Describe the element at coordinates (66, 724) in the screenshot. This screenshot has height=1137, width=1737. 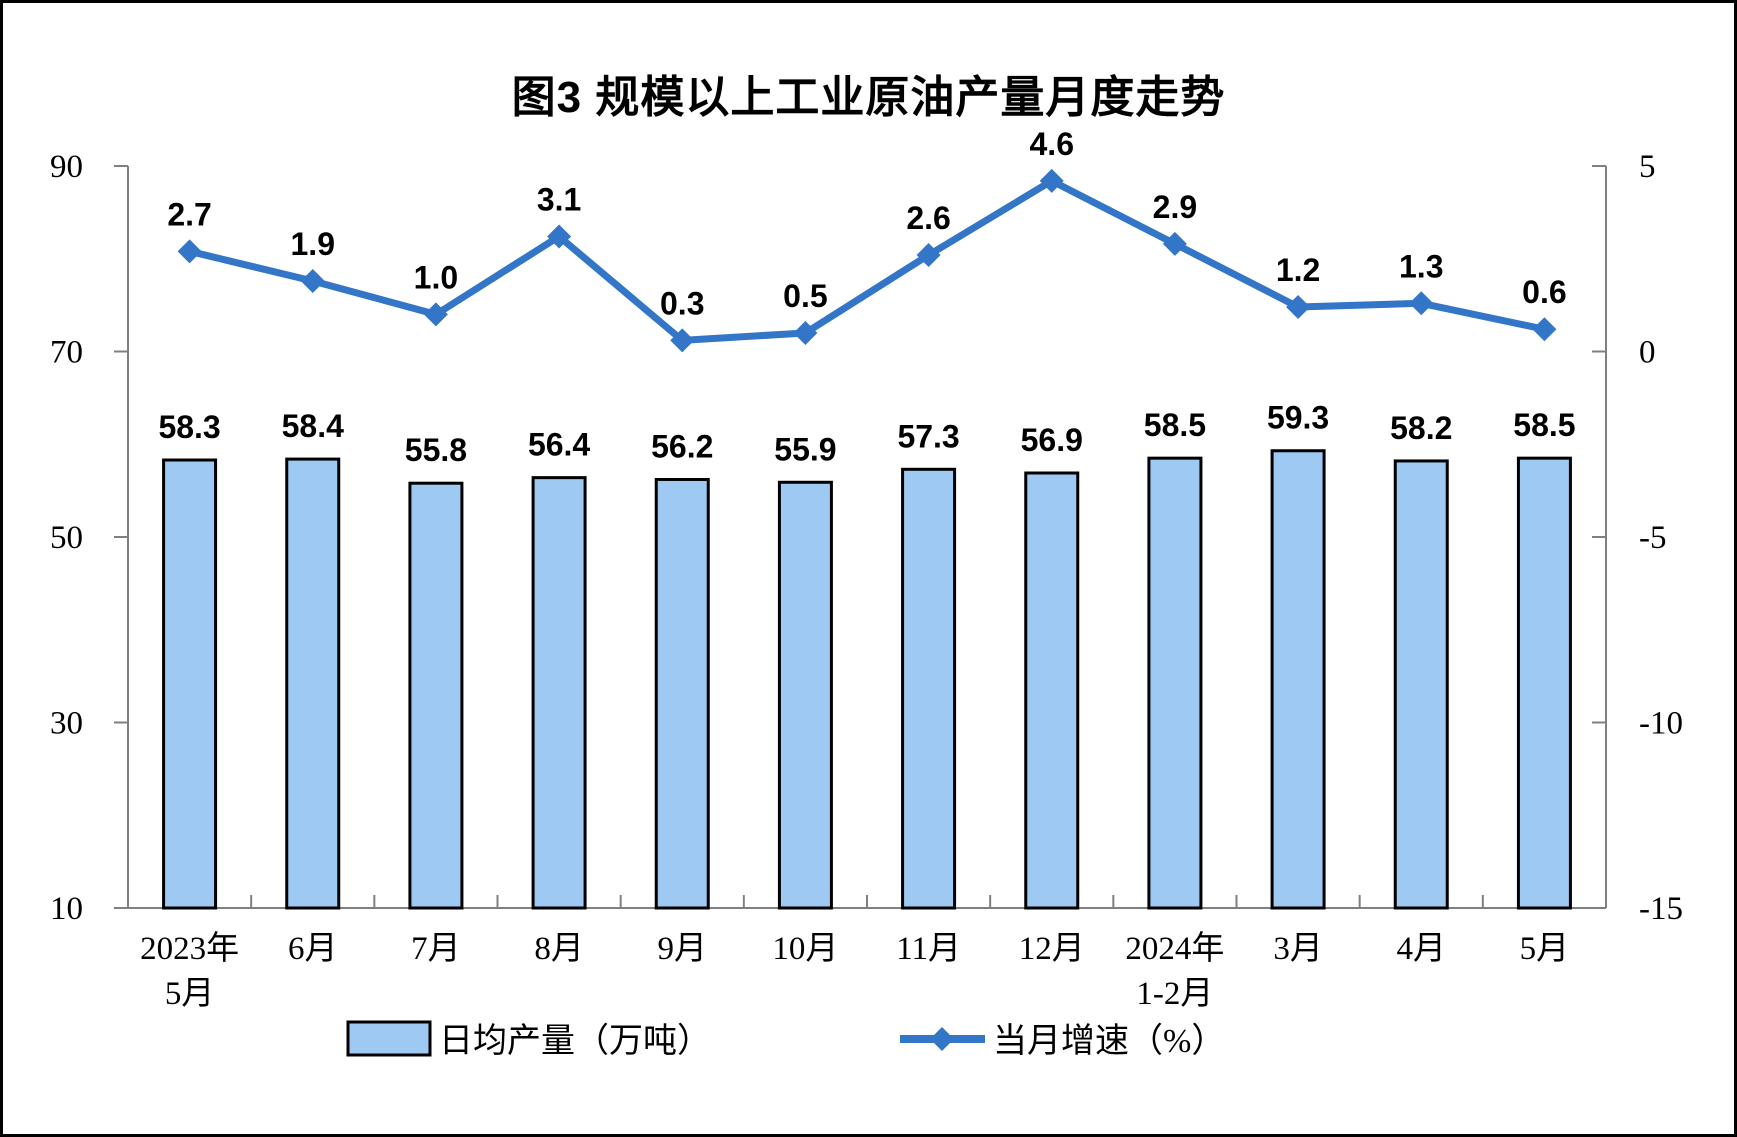
I see `left-axis-tick-label: 30` at that location.